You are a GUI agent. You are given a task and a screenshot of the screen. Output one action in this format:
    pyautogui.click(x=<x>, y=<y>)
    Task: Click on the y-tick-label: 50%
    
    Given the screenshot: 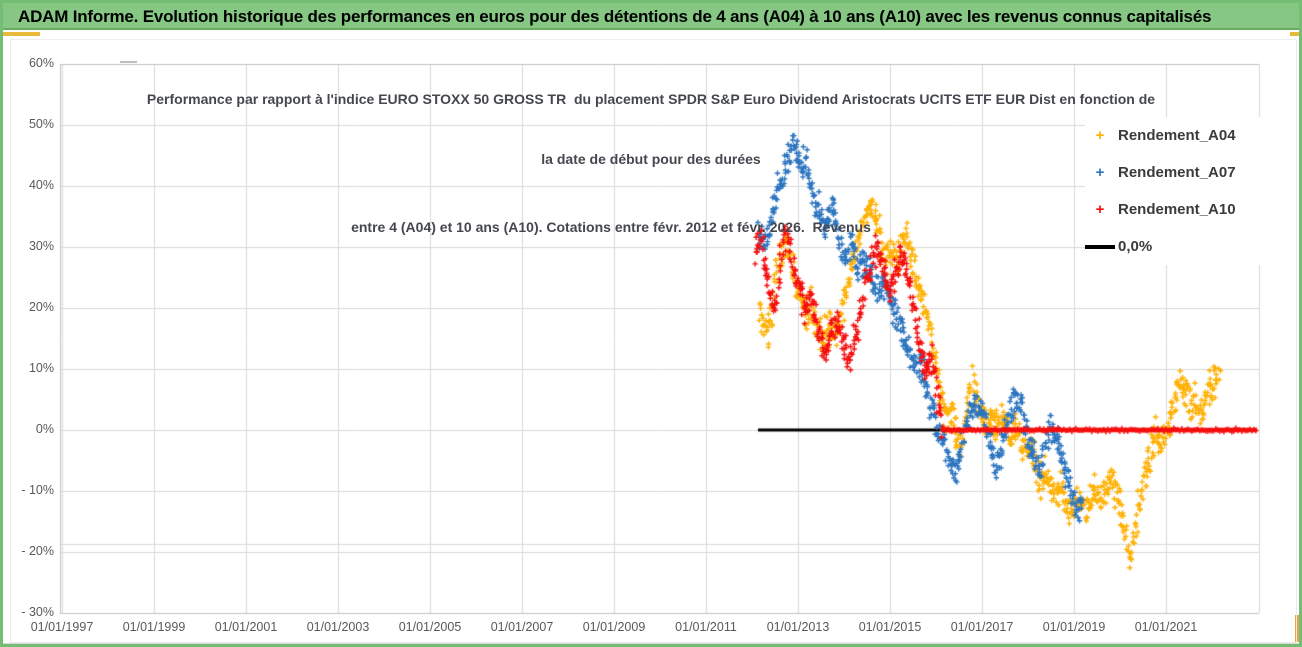 What is the action you would take?
    pyautogui.click(x=41, y=124)
    